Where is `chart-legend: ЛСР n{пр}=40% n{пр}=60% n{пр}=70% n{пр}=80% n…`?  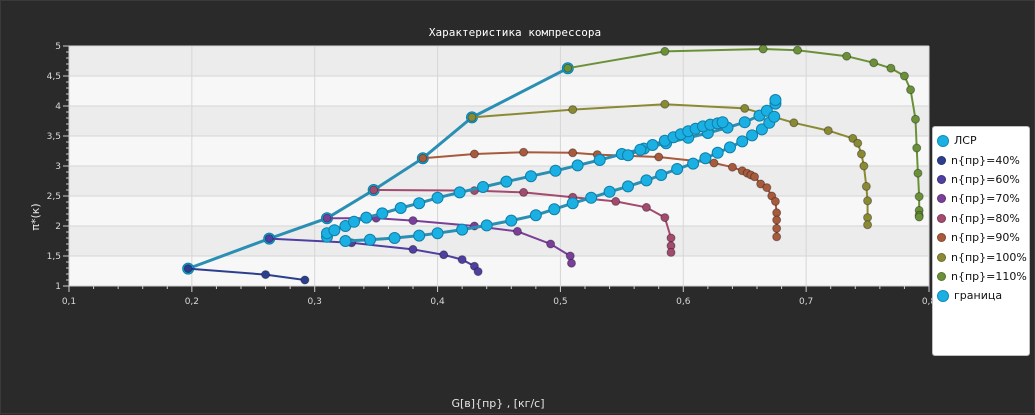
chart-legend: ЛСР n{пр}=40% n{пр}=60% n{пр}=70% n{пр}=80% n… is located at coordinates (981, 241).